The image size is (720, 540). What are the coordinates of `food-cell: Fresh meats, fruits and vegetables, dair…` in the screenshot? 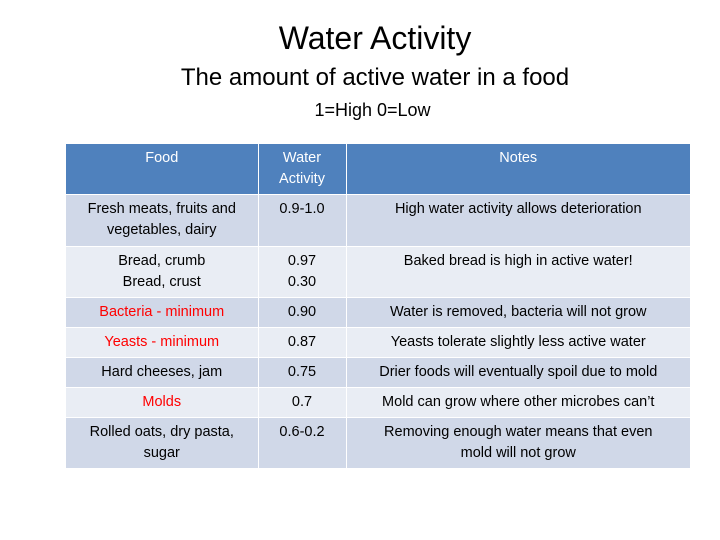 It's located at (162, 220).